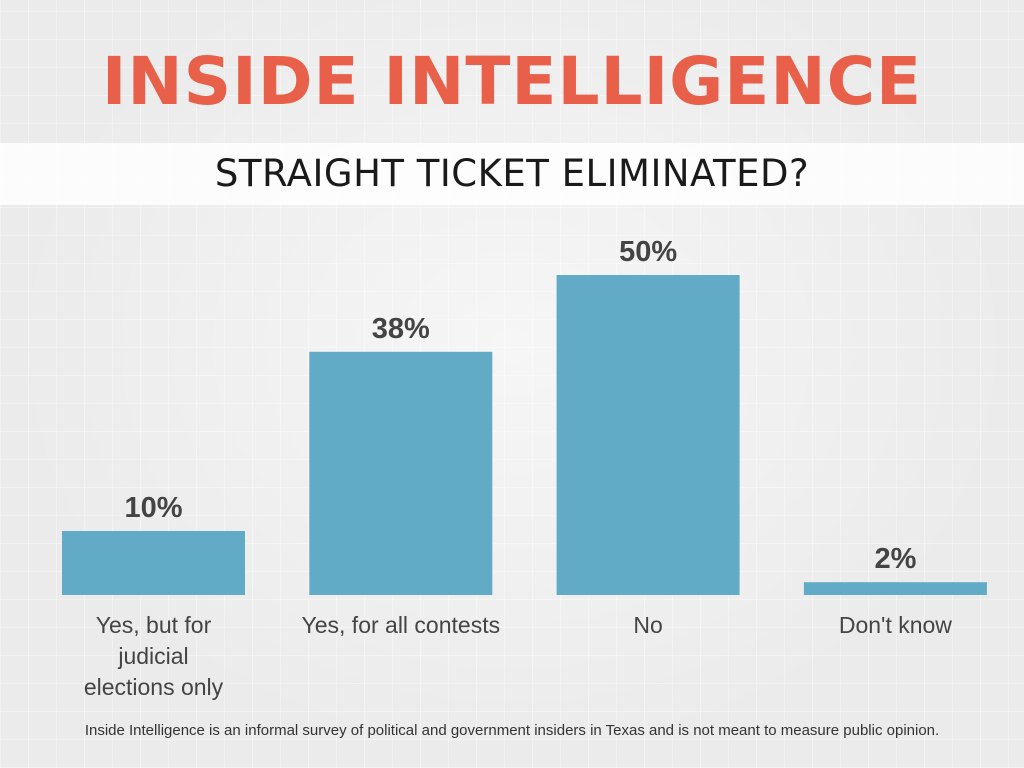  I want to click on subtitle-band: STRAIGHT TICKET ELIMINATED?, so click(512, 174).